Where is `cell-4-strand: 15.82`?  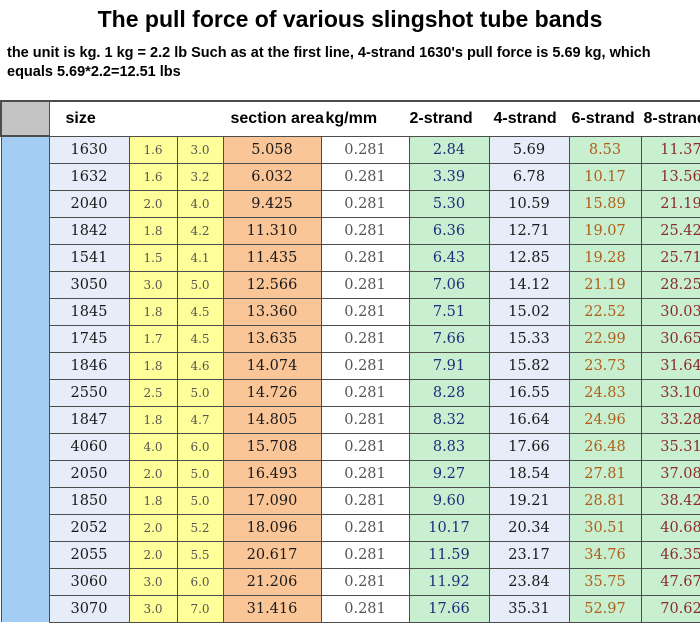 cell-4-strand: 15.82 is located at coordinates (529, 365).